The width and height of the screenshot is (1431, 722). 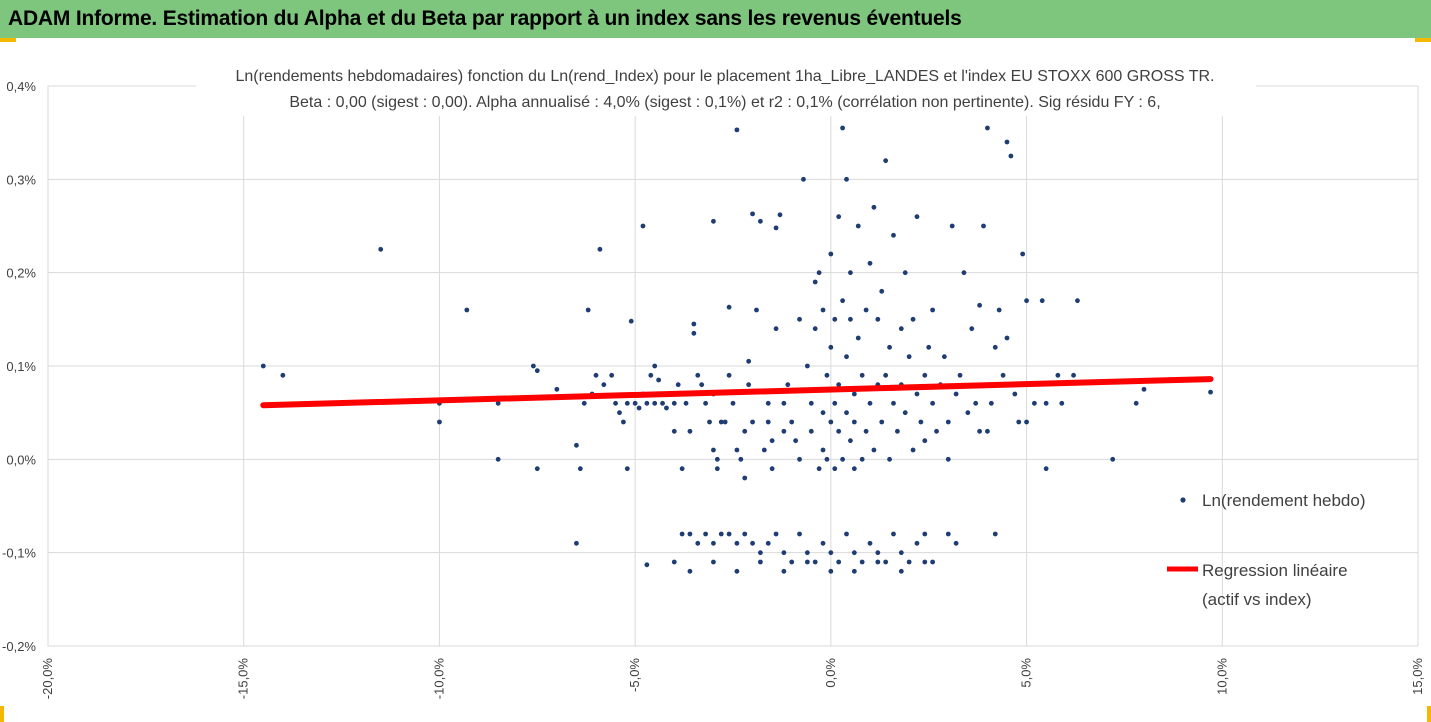 I want to click on y-tick-label: 0,3%, so click(x=21, y=179).